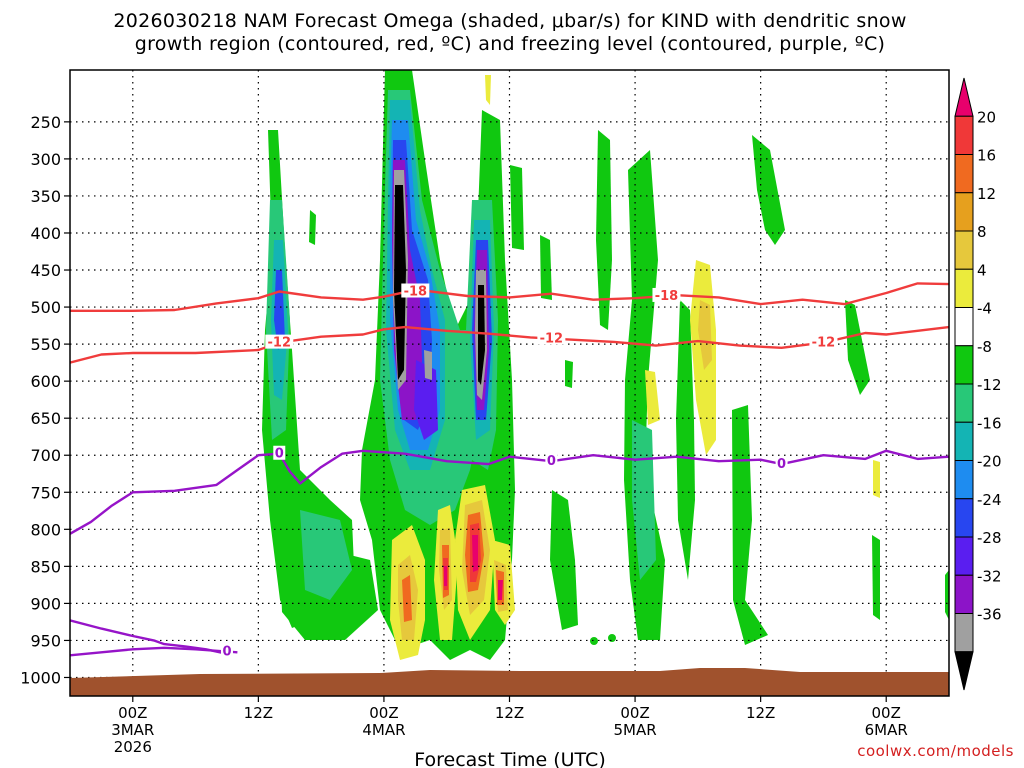  What do you see at coordinates (984, 347) in the screenshot?
I see `colorbar-label: -8` at bounding box center [984, 347].